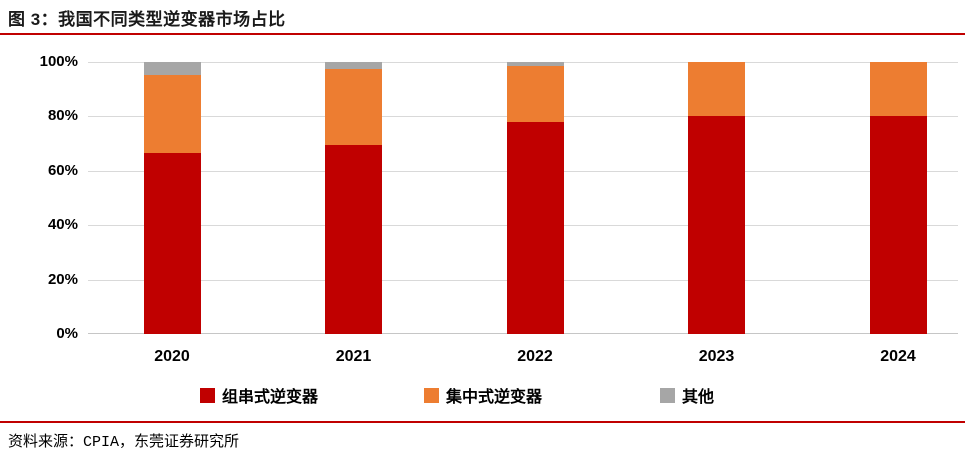 Image resolution: width=965 pixels, height=460 pixels. Describe the element at coordinates (898, 356) in the screenshot. I see `x-tick-label-2024: 2024` at that location.